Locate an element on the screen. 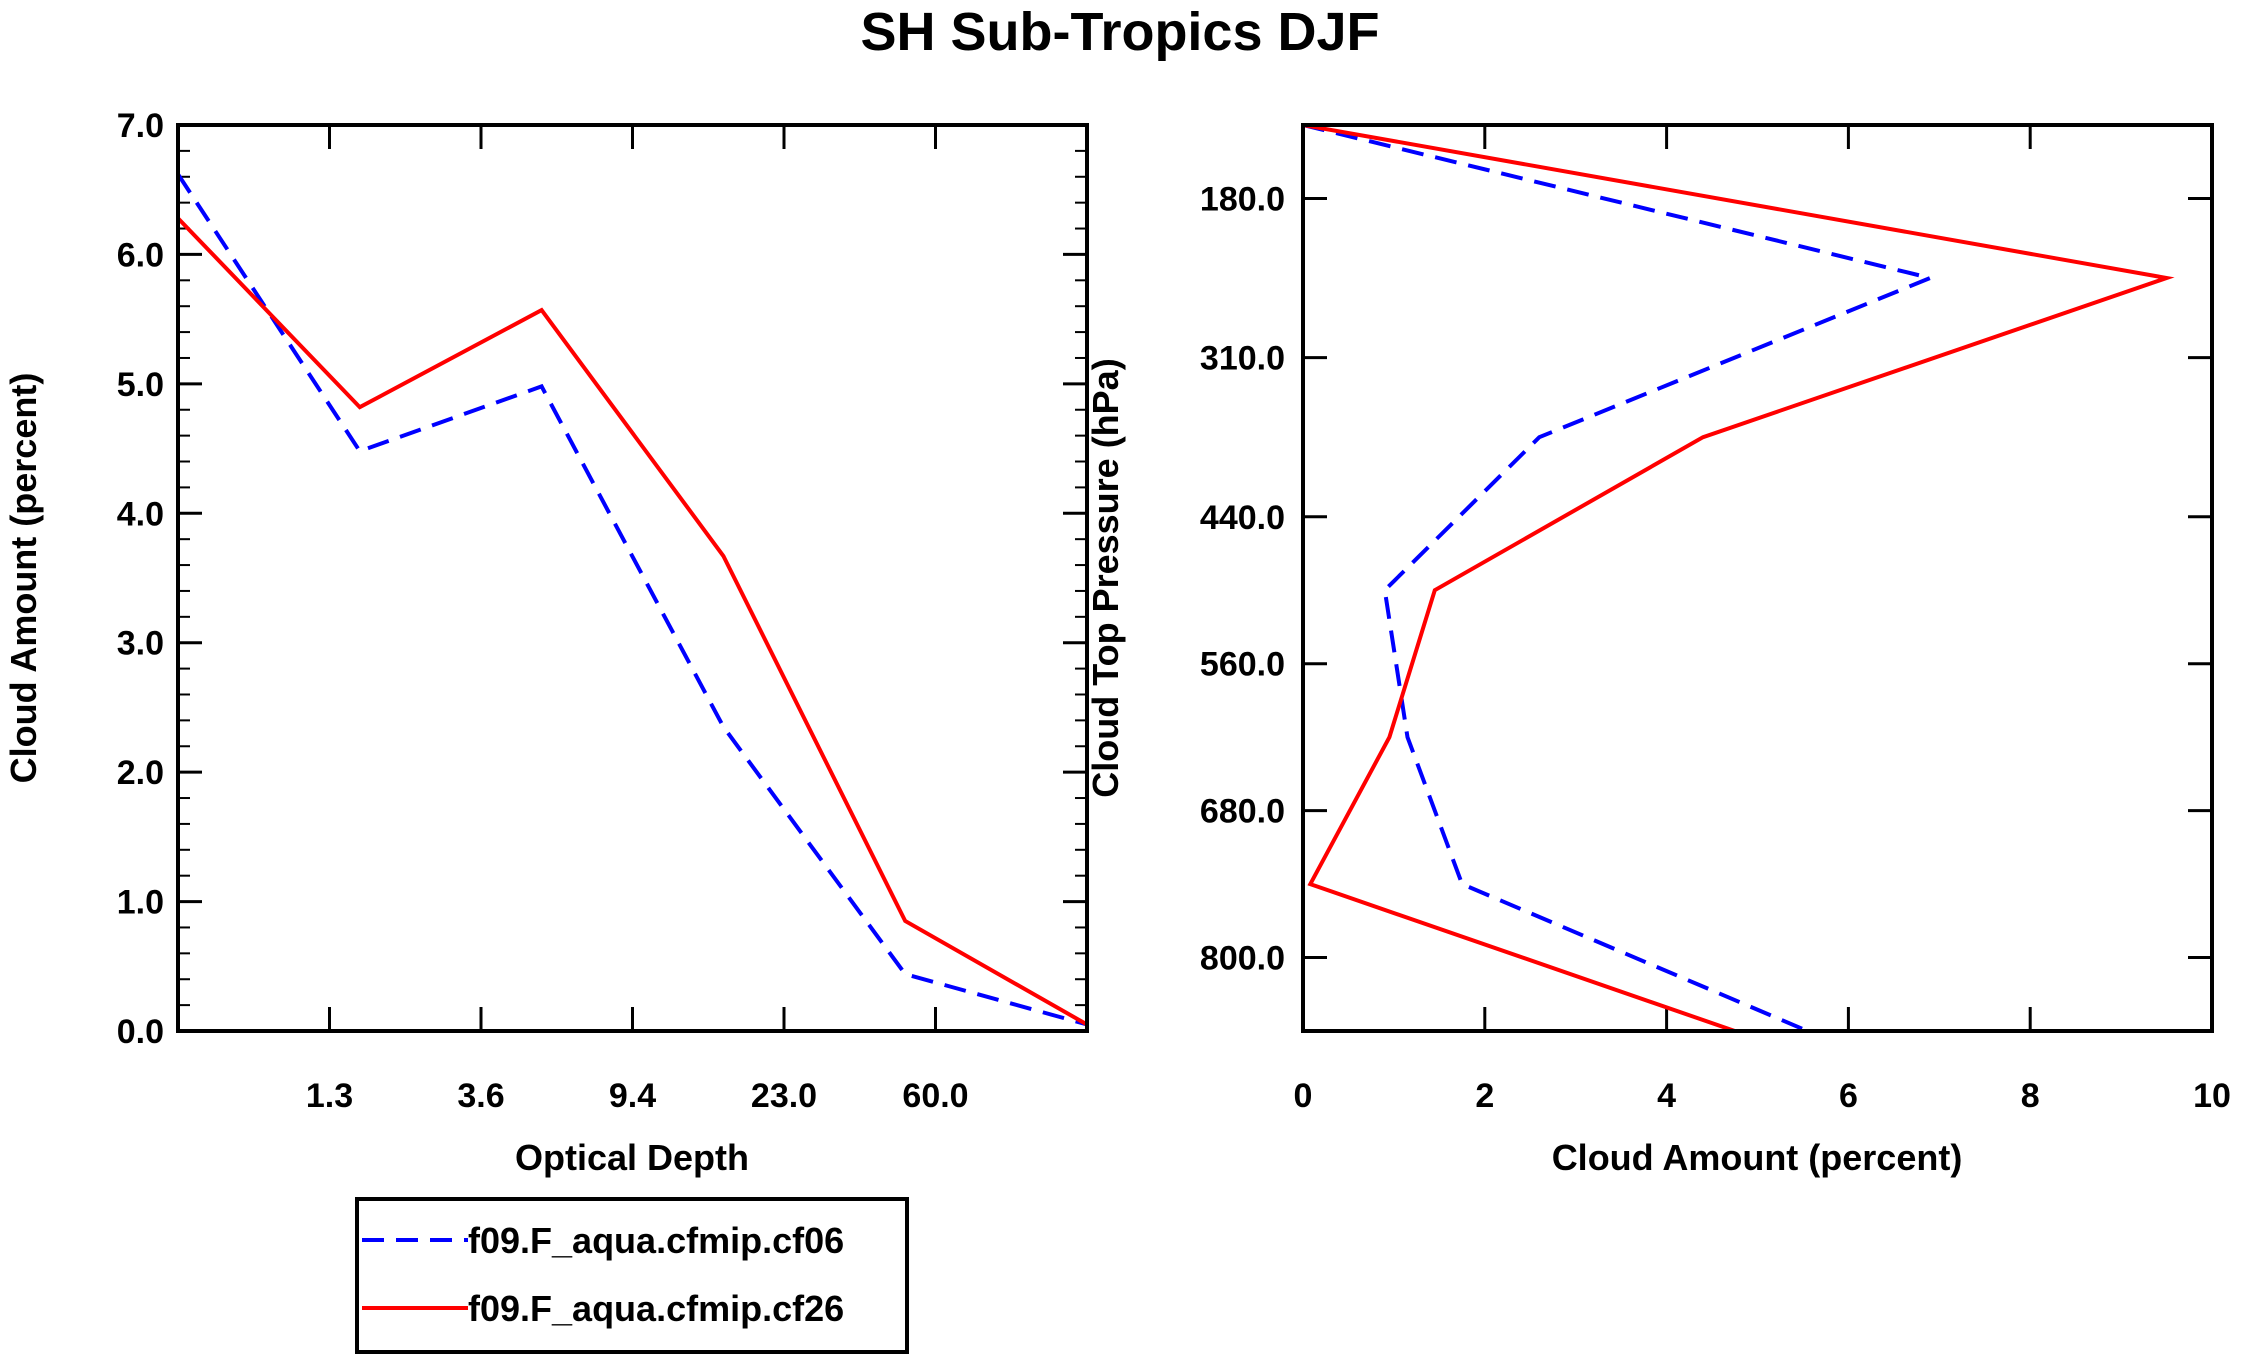 The width and height of the screenshot is (2241, 1357). legend-label-cf06: f09.F_aqua.cfmip.cf06 is located at coordinates (656, 1240).